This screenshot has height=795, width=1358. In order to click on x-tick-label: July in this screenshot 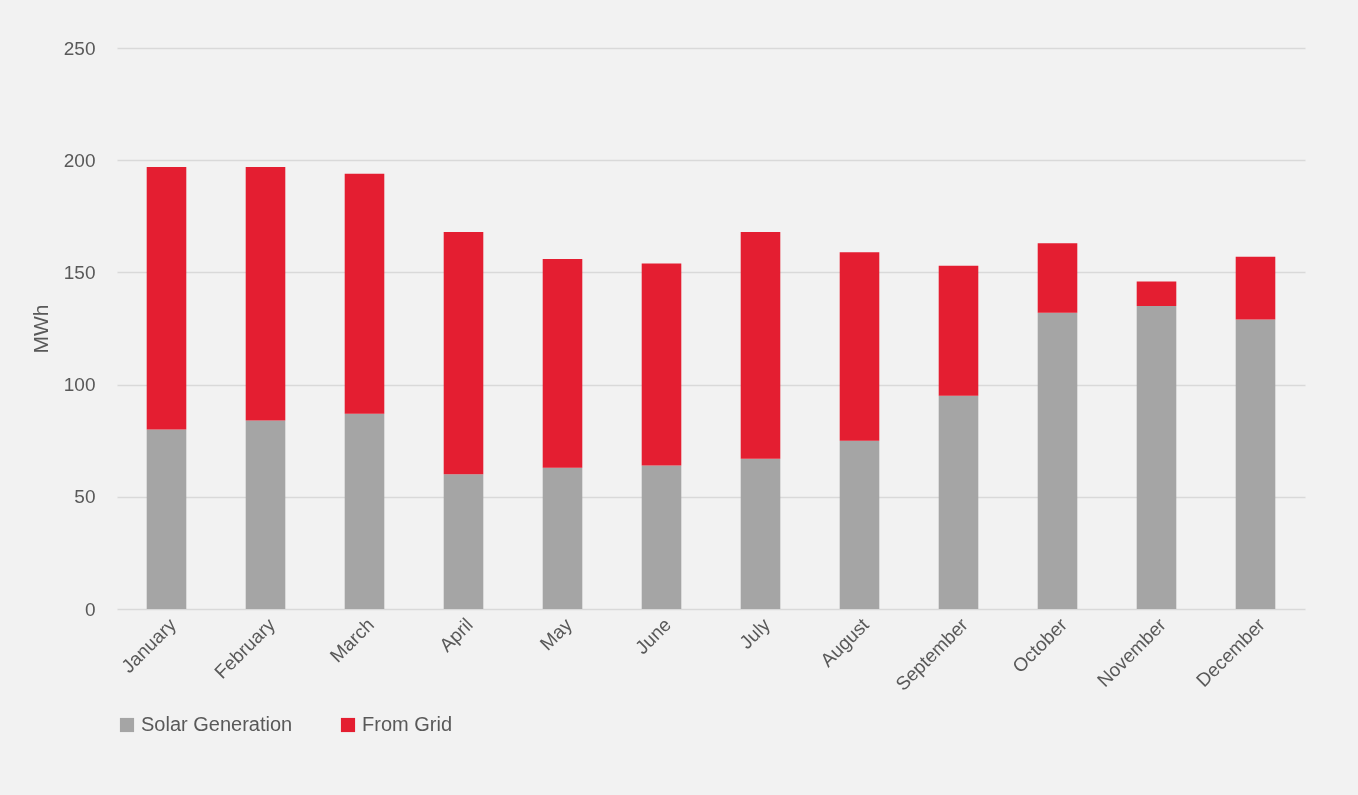, I will do `click(755, 633)`.